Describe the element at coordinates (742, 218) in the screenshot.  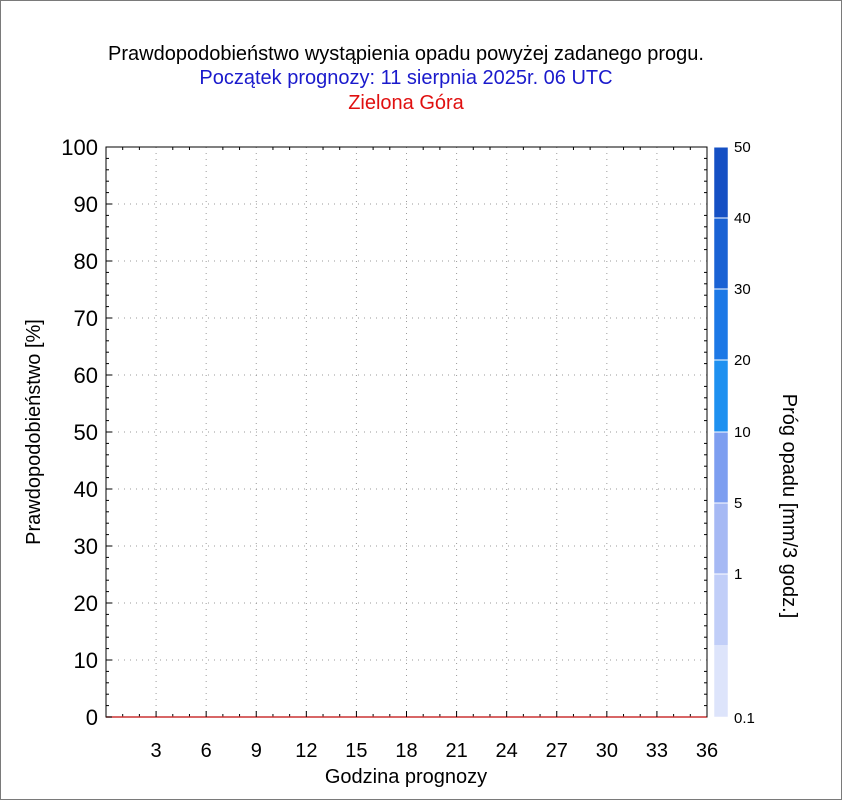
I see `colorbar-tick-label: 40` at that location.